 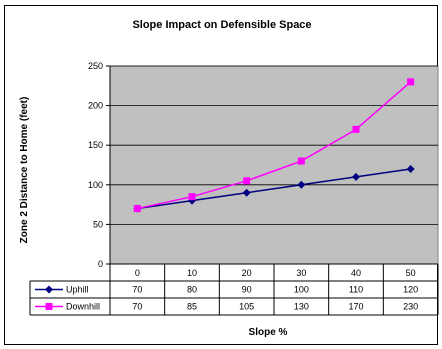 What do you see at coordinates (301, 273) in the screenshot?
I see `x-category-label: 30` at bounding box center [301, 273].